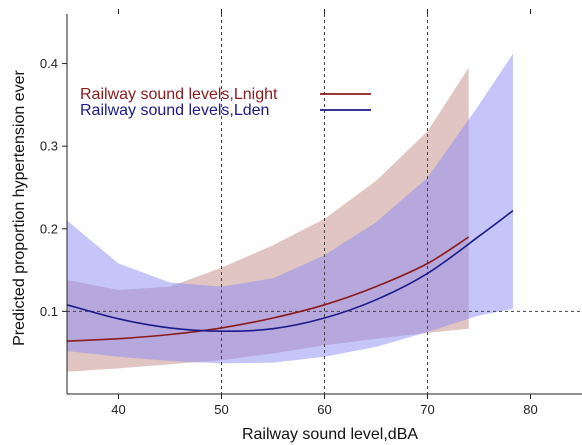 The height and width of the screenshot is (445, 582). What do you see at coordinates (174, 110) in the screenshot?
I see `legend-label-1: Railway sound levels,Lden` at bounding box center [174, 110].